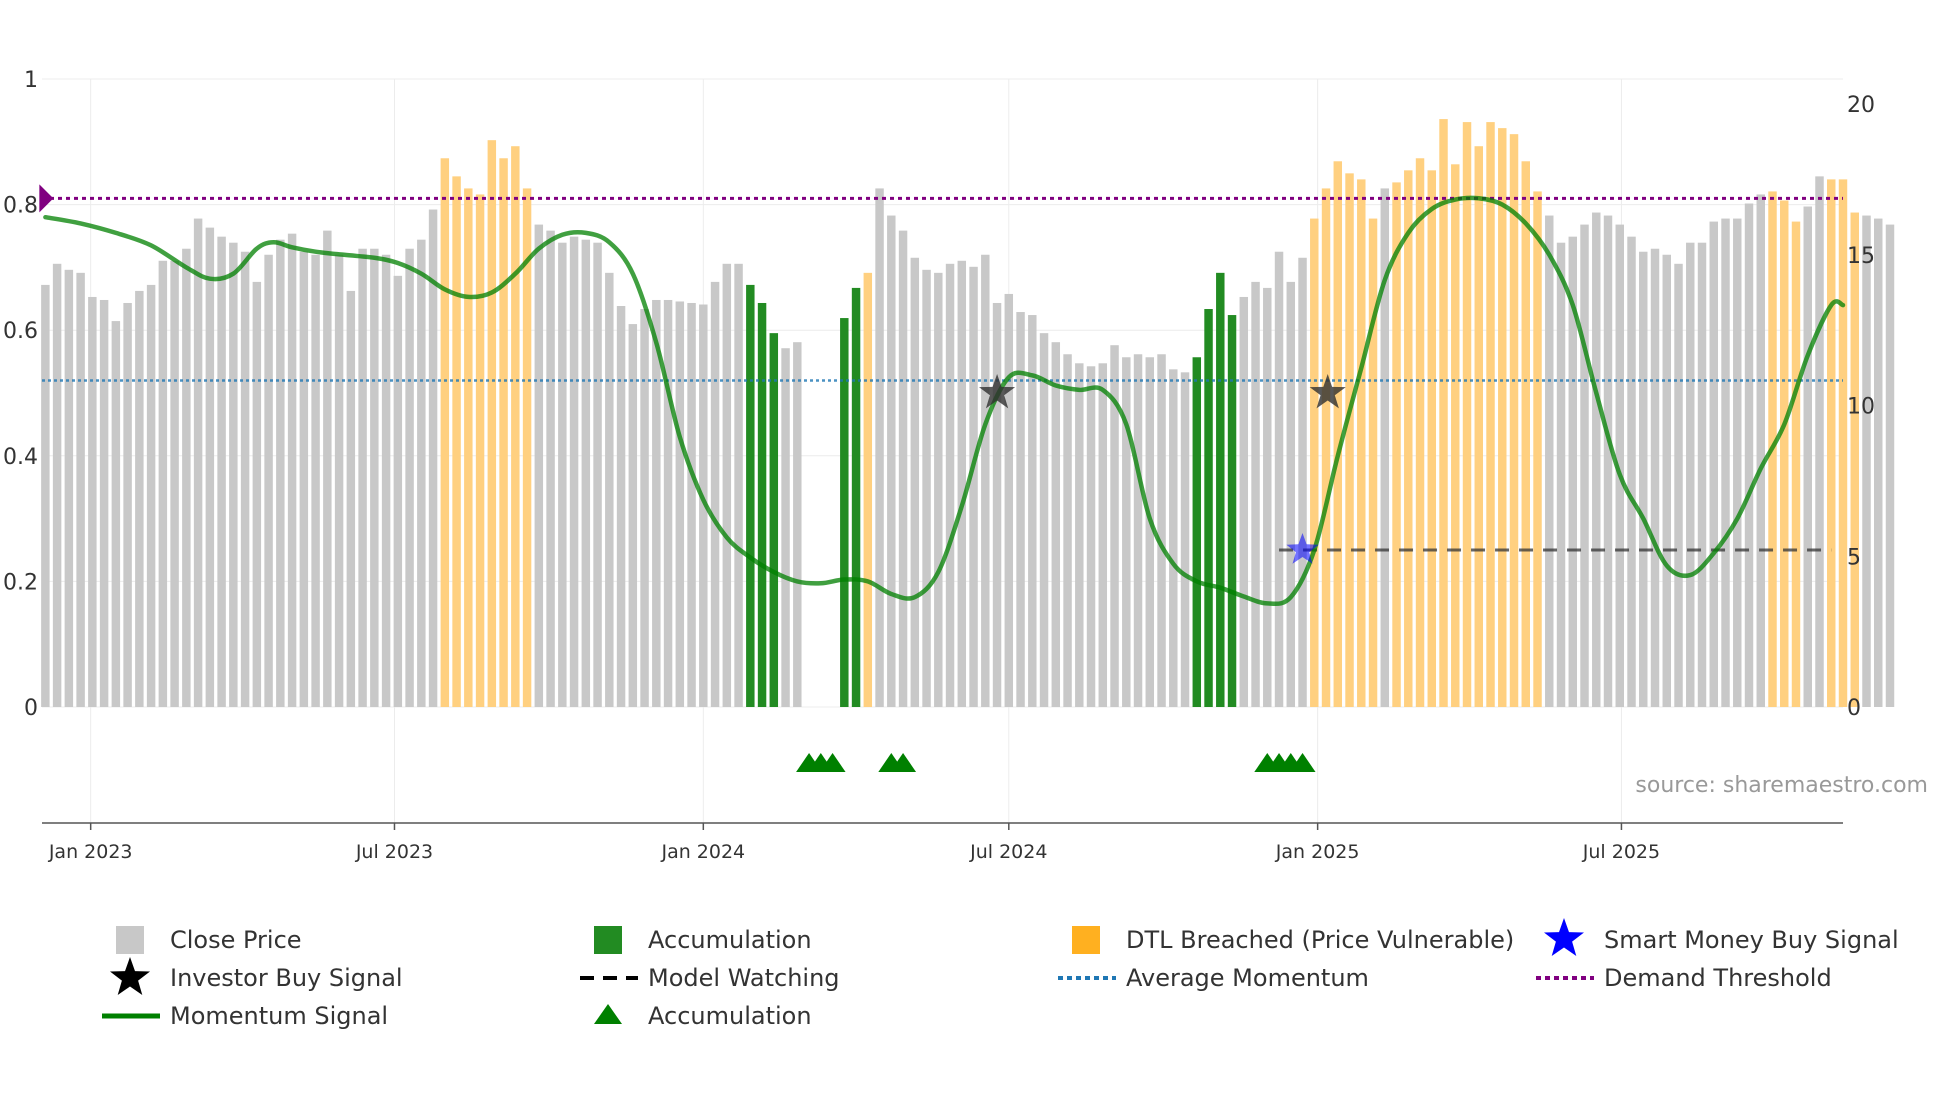 The height and width of the screenshot is (1106, 1960). Describe the element at coordinates (256, 976) in the screenshot. I see `legend-item-investor: Investor Buy Signal` at that location.